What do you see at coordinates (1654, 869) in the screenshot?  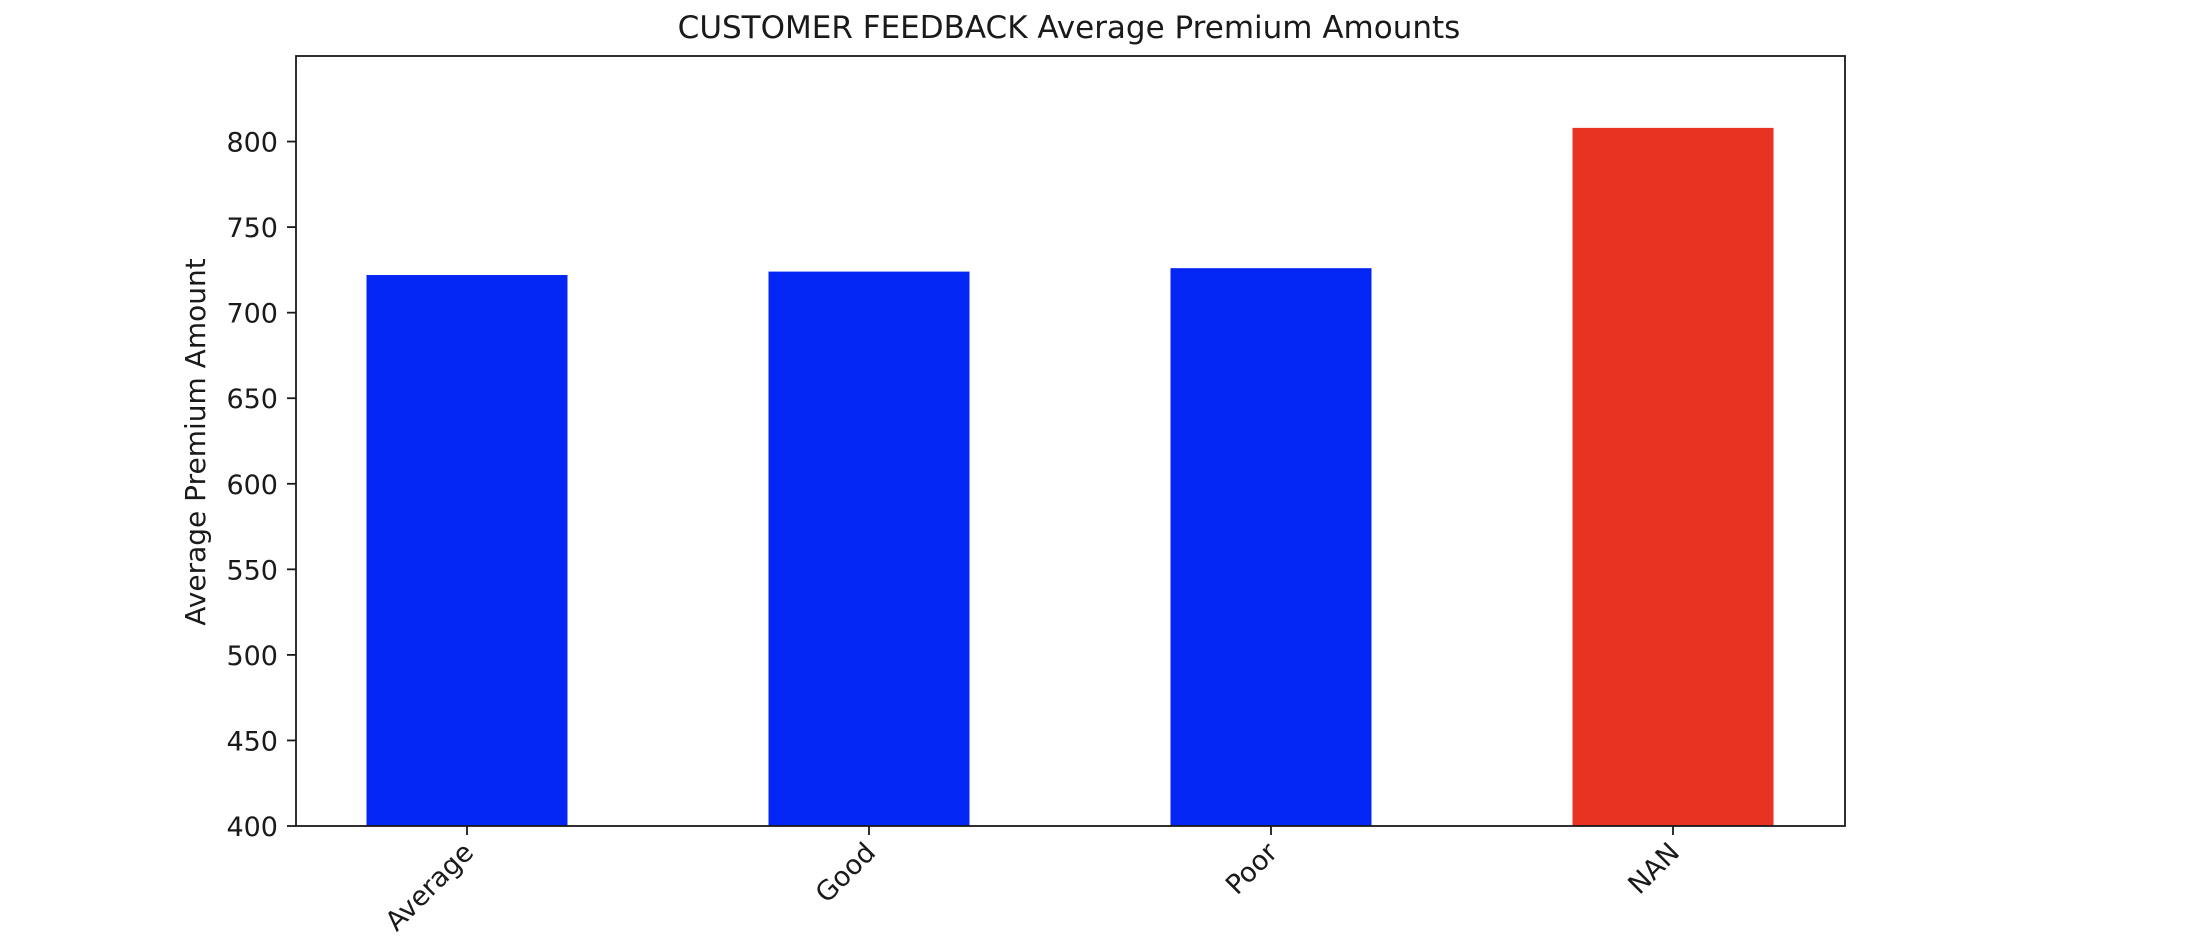 I see `x-tick-label-nan: NAN` at bounding box center [1654, 869].